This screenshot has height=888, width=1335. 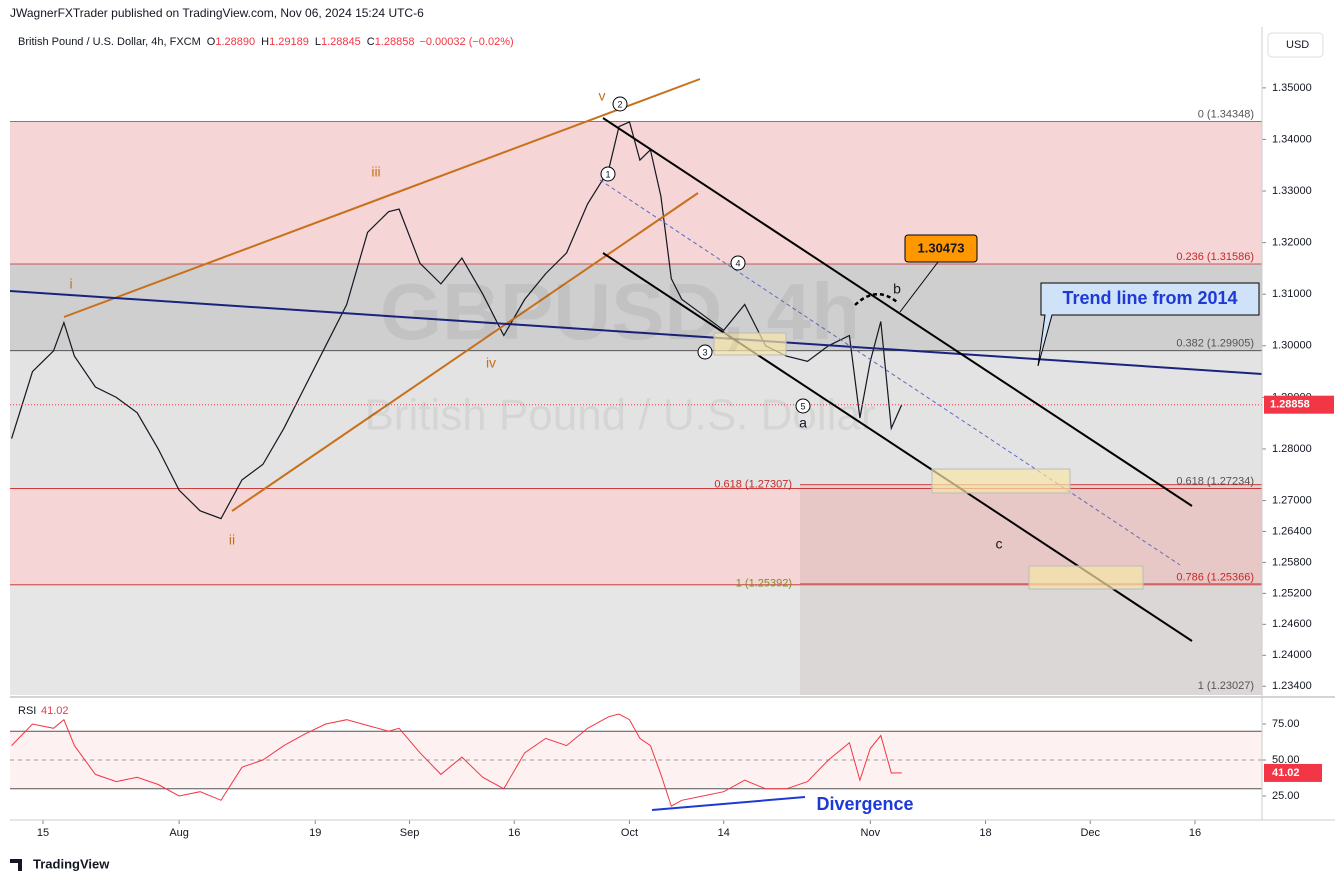 I want to click on rsi-name: RSI, so click(x=27, y=711).